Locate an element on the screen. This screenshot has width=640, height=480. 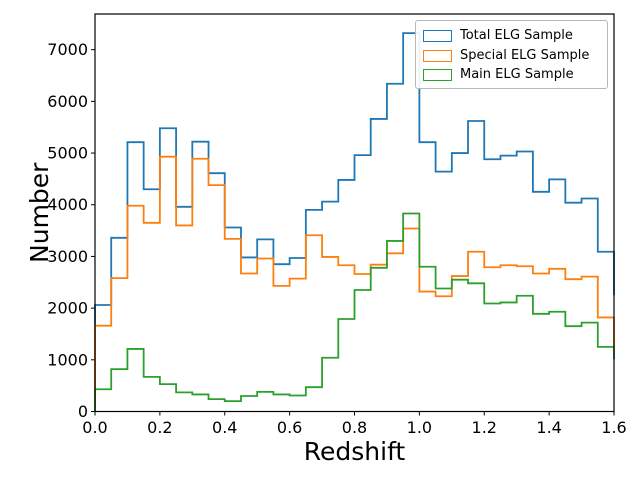
main-elg-swatch-icon is located at coordinates (437, 75).